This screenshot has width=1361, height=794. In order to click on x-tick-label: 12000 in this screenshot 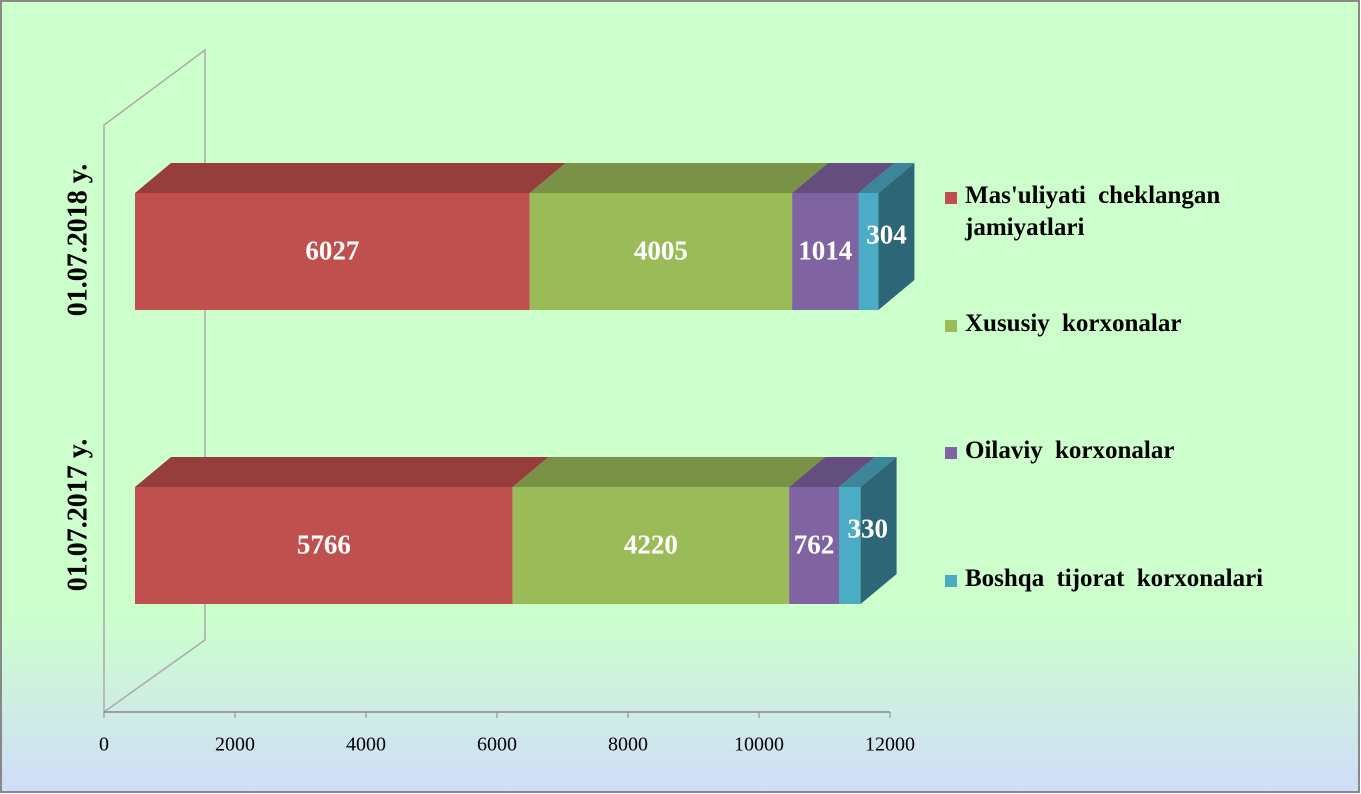, I will do `click(890, 745)`.